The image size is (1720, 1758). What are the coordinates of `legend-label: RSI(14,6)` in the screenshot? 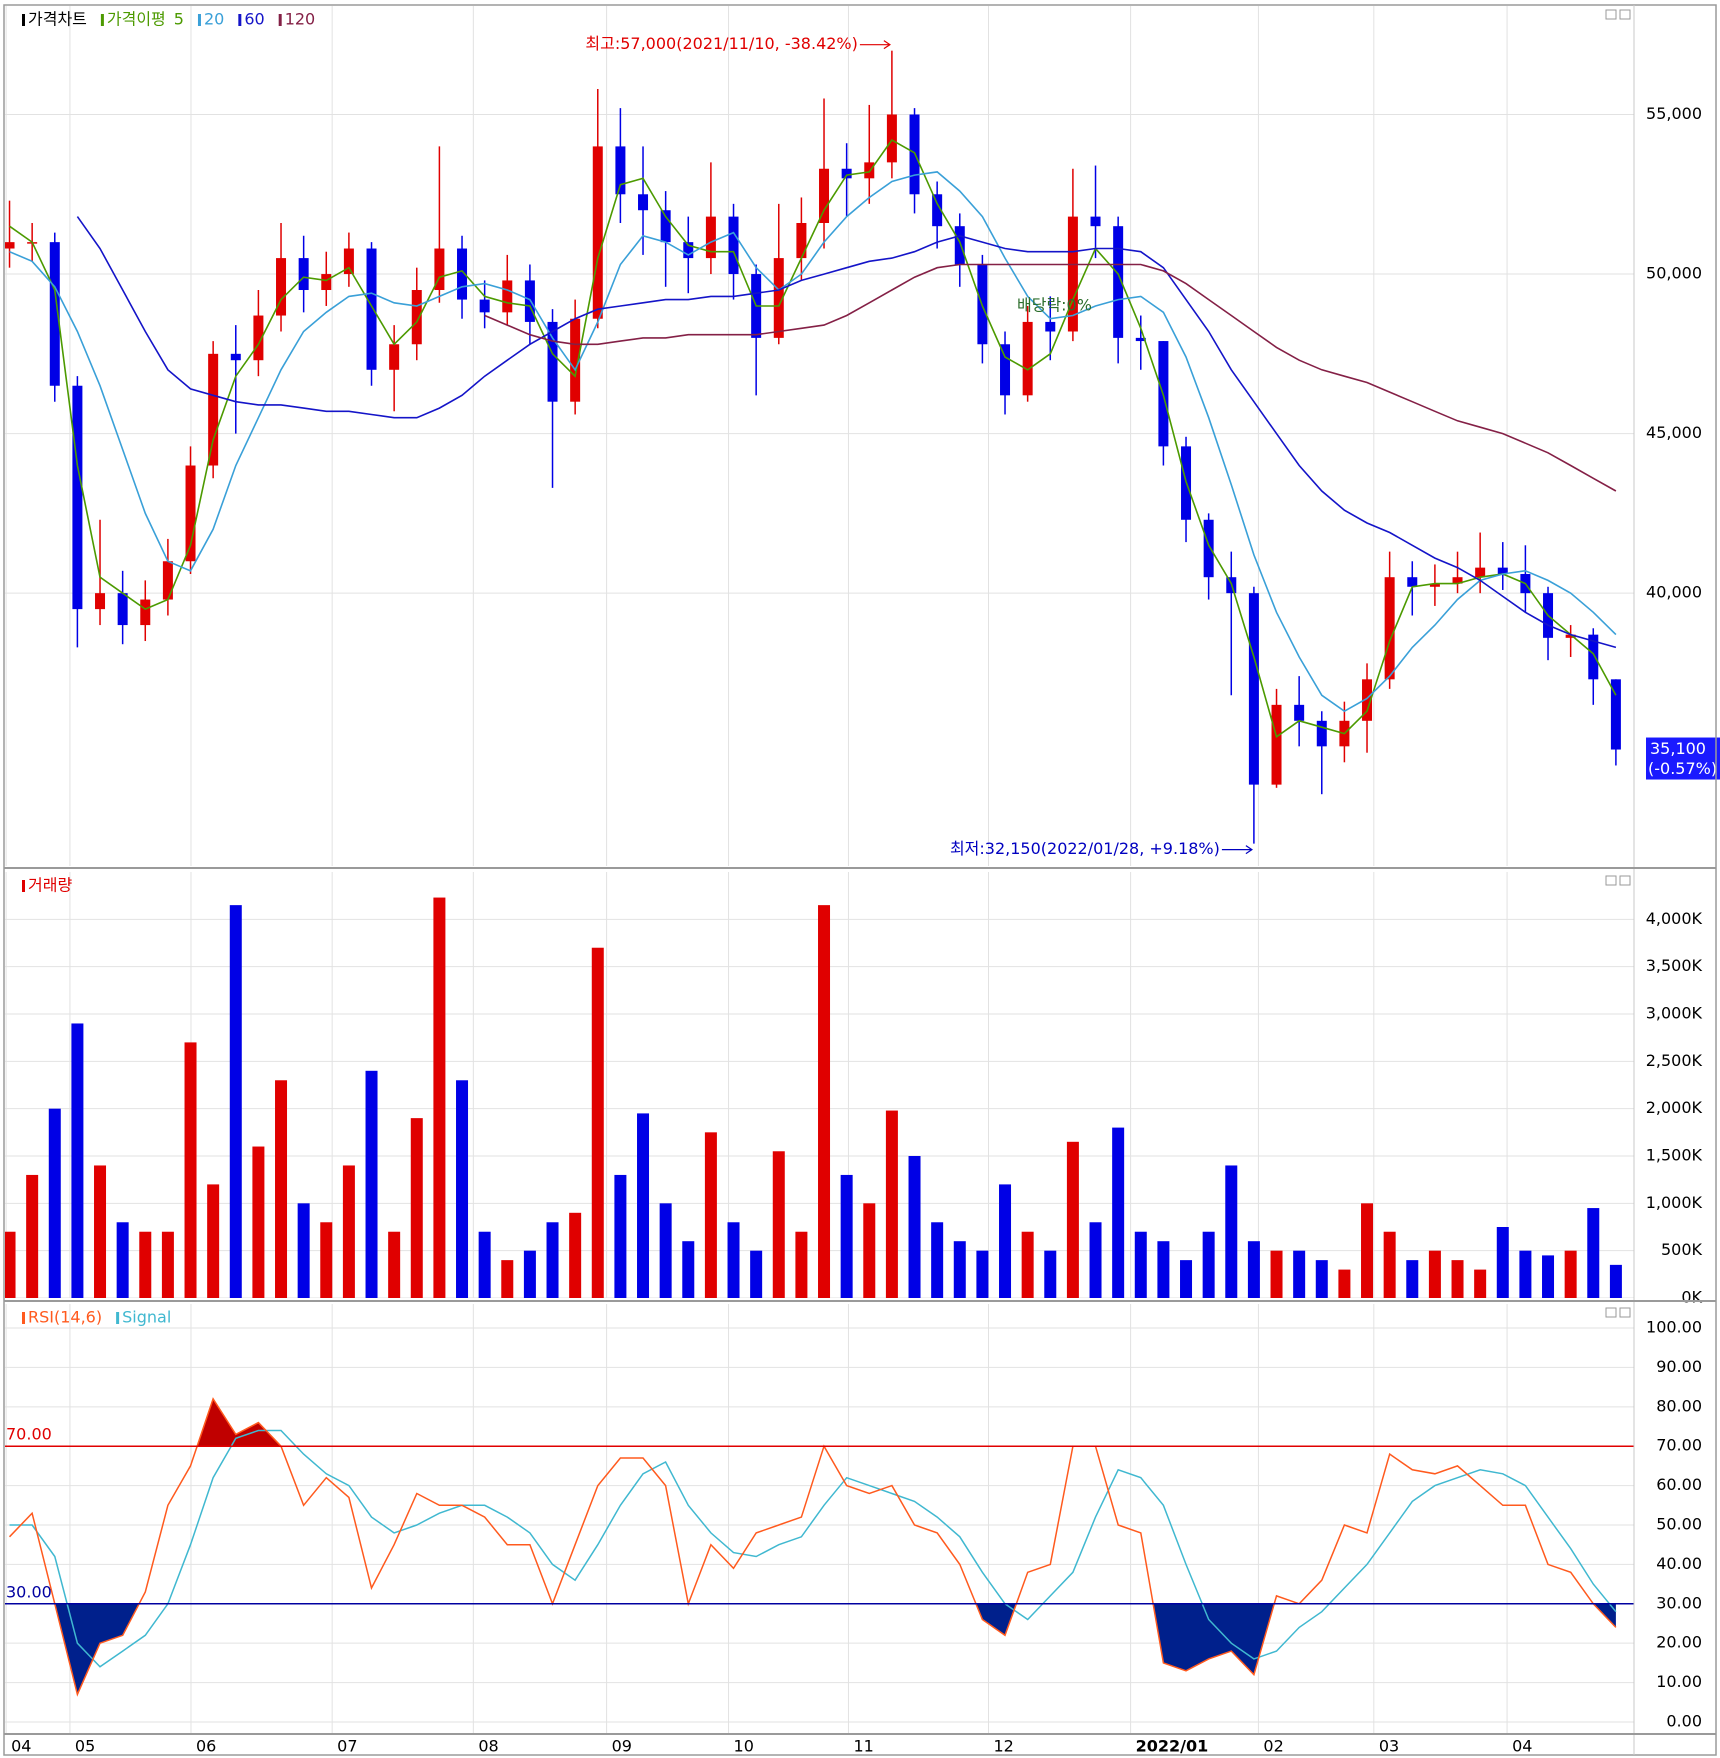 It's located at (65, 1317).